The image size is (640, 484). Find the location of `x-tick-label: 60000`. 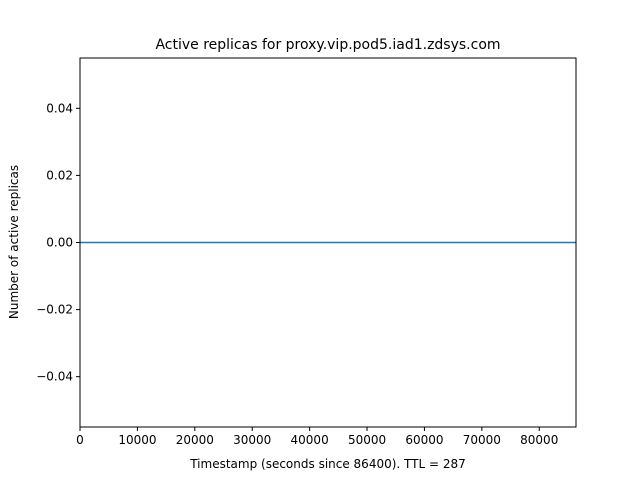

x-tick-label: 60000 is located at coordinates (424, 440).